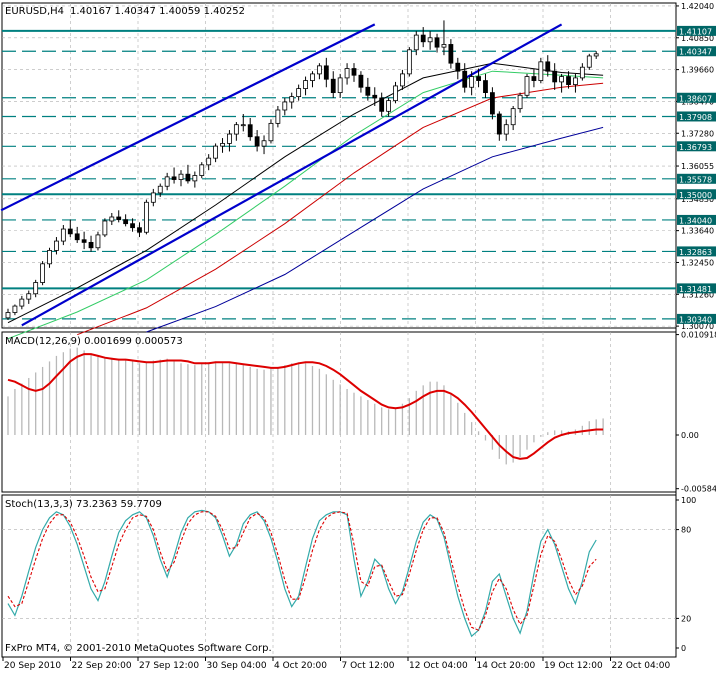 This screenshot has height=677, width=716. What do you see at coordinates (695, 179) in the screenshot?
I see `level-price-label: 1.35578` at bounding box center [695, 179].